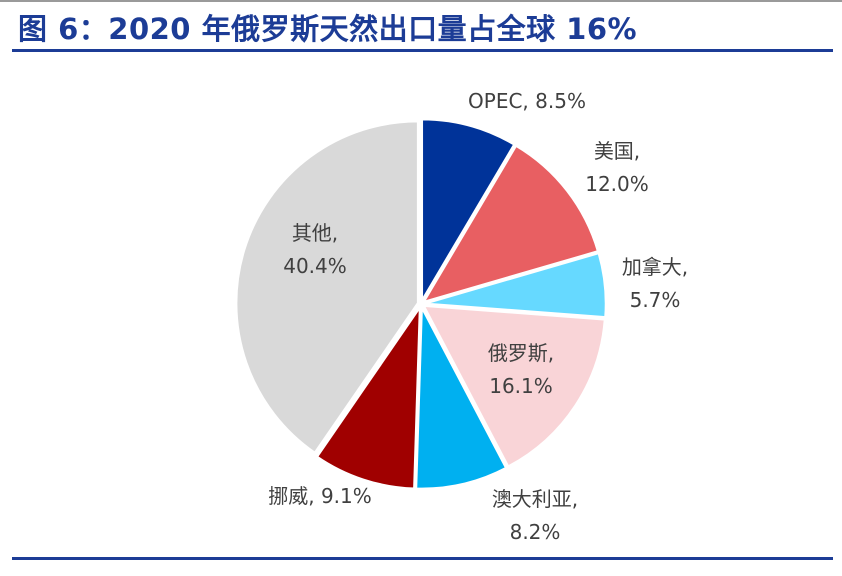  What do you see at coordinates (535, 515) in the screenshot?
I see `slice-label-4: 澳大利亚, 8.2%` at bounding box center [535, 515].